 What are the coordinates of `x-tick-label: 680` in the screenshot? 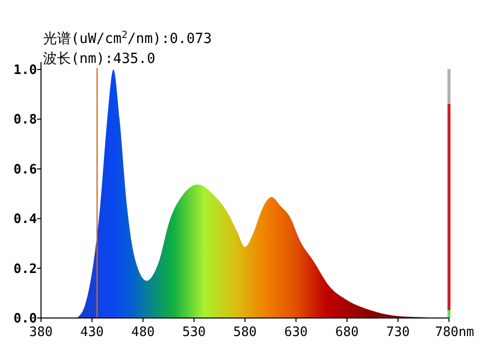 It's located at (347, 332).